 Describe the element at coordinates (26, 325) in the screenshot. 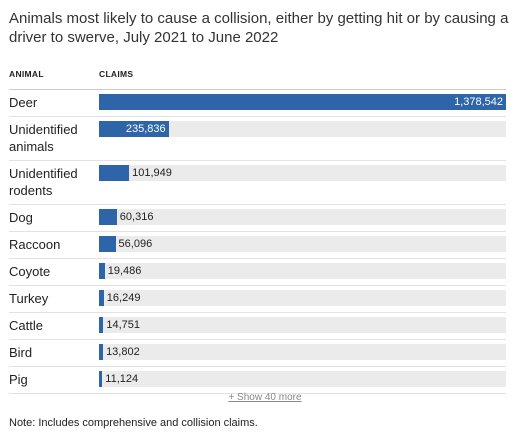

I see `category-label: Cattle` at that location.